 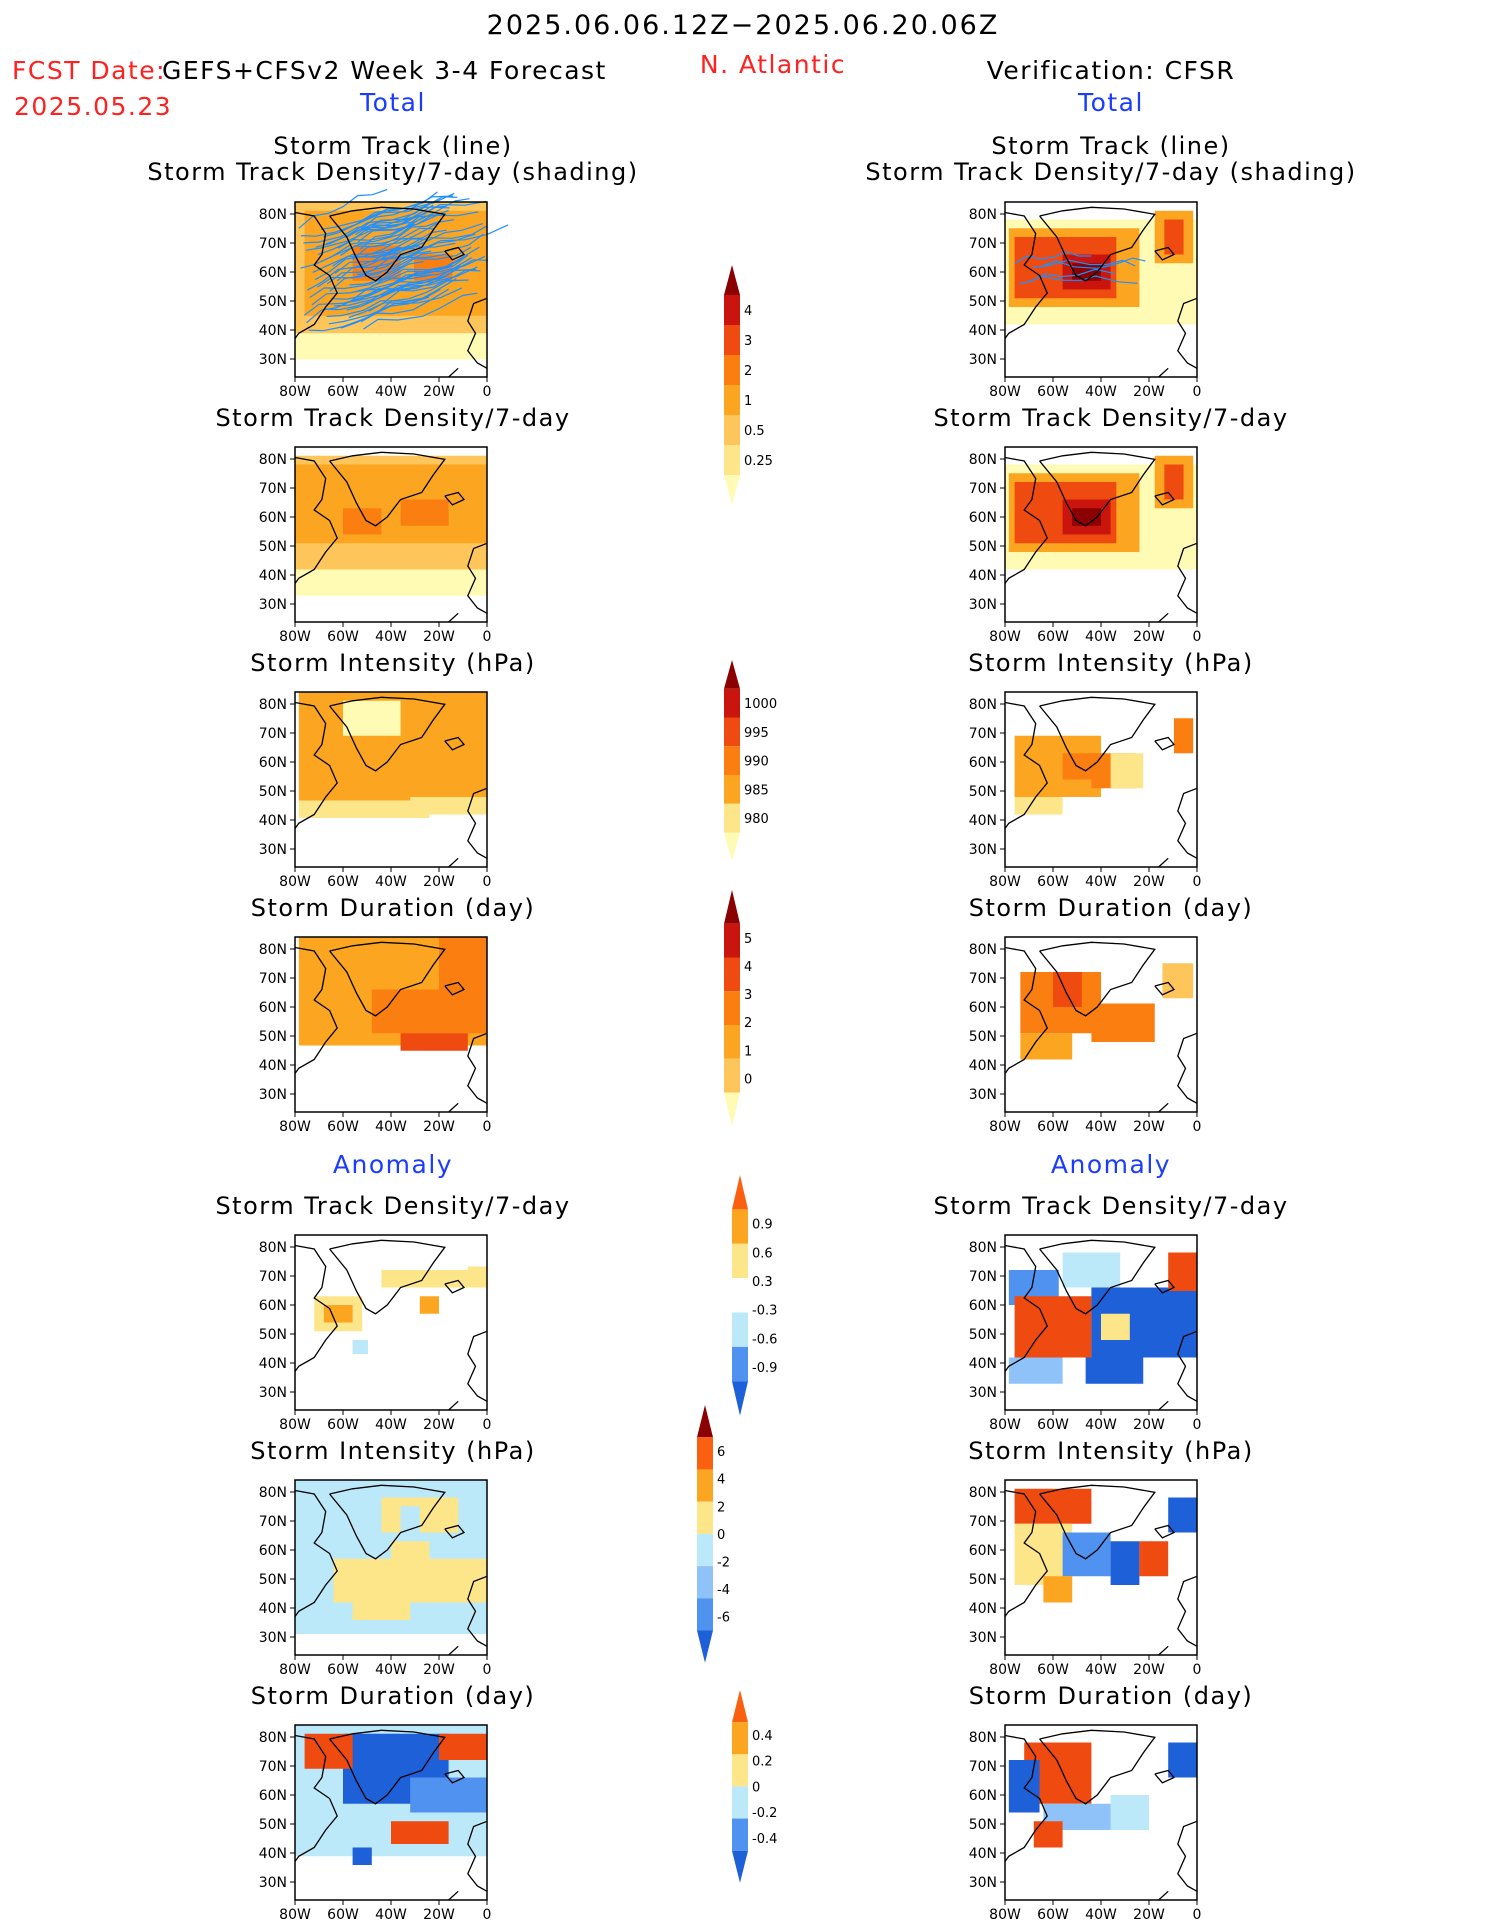 I want to click on panel-right-track-density-lat-label: 80N, so click(x=983, y=215).